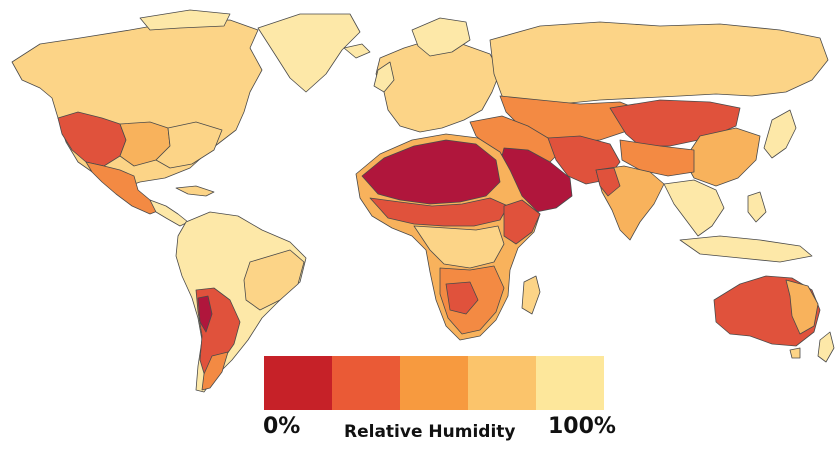 This screenshot has width=837, height=451. Describe the element at coordinates (357, 51) in the screenshot. I see `iceland` at that location.